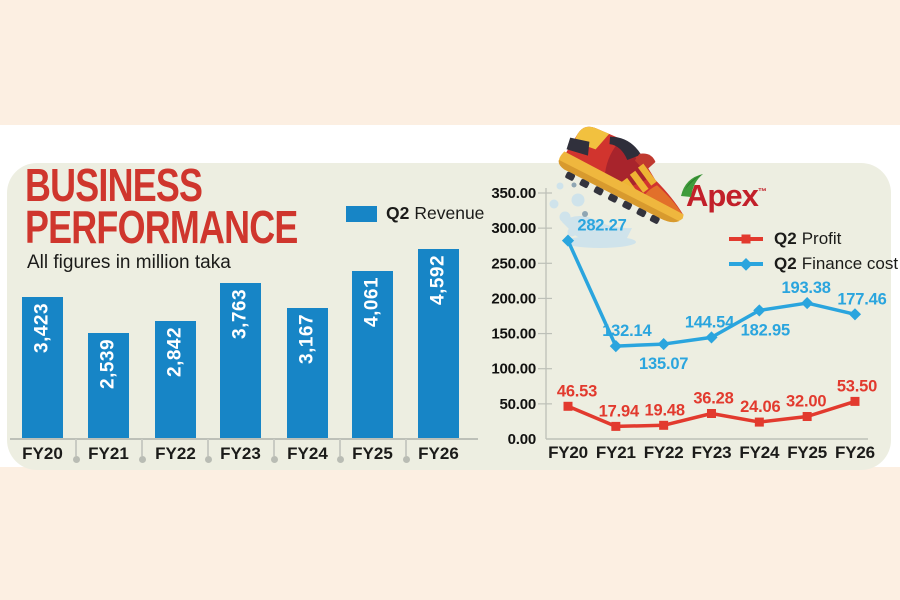 The height and width of the screenshot is (600, 900). What do you see at coordinates (821, 238) in the screenshot?
I see `legend-profit-label: Profit` at bounding box center [821, 238].